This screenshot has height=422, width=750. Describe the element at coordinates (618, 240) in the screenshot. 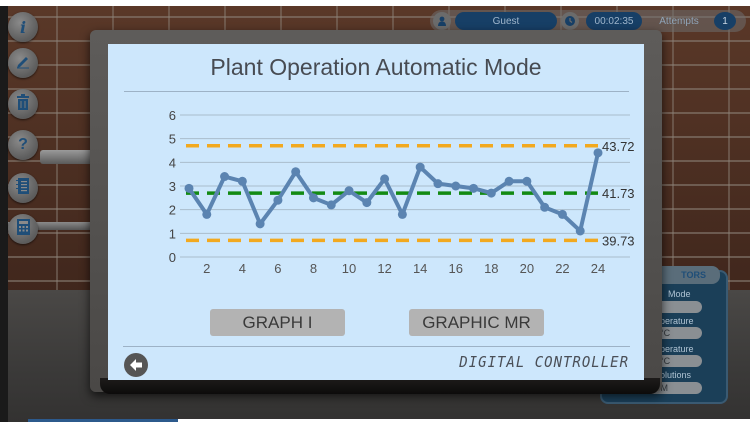

I see `lower-limit-label: 39.73` at that location.